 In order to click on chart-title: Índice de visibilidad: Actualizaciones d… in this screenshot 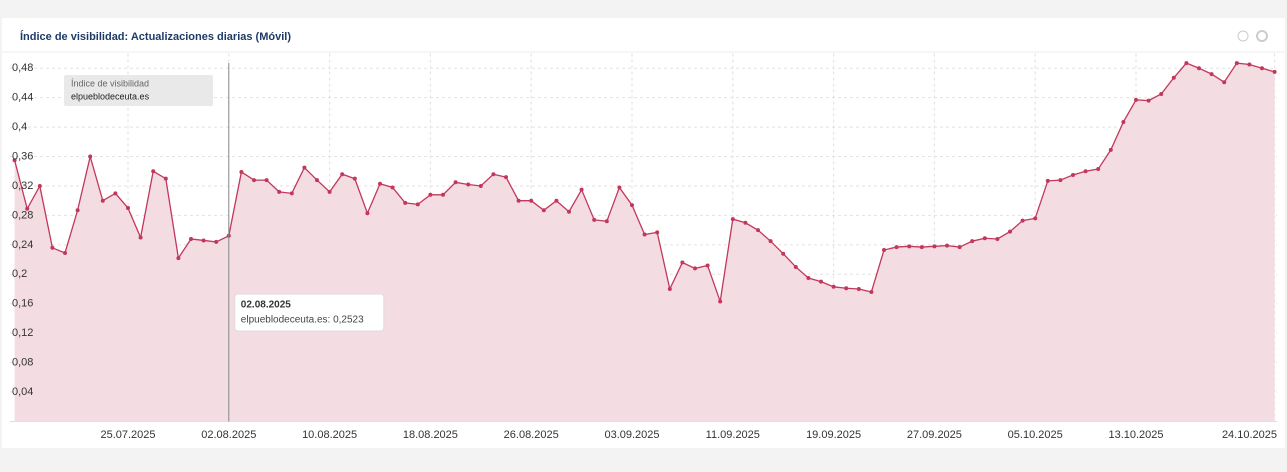, I will do `click(155, 36)`.